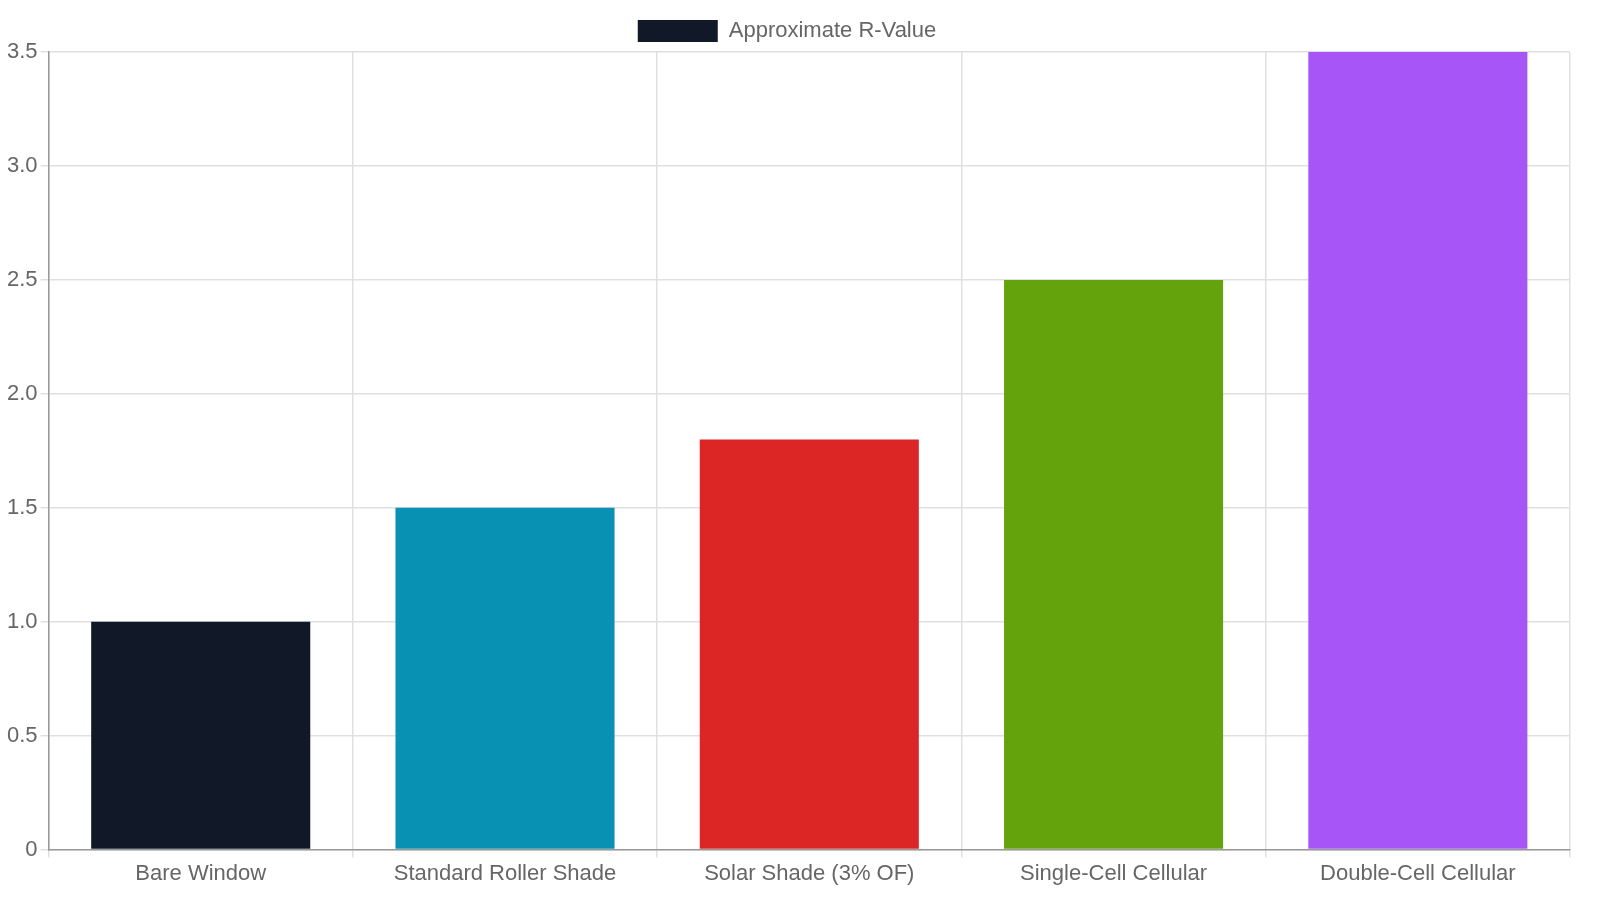 The height and width of the screenshot is (900, 1600). What do you see at coordinates (31, 848) in the screenshot?
I see `y-tick-label: 0` at bounding box center [31, 848].